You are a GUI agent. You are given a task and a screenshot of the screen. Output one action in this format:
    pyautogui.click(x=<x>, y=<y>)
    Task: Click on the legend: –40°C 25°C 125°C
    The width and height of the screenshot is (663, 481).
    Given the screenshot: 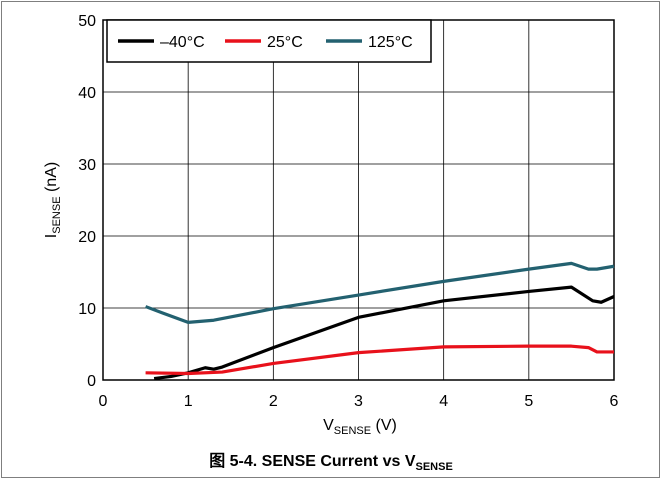 What is the action you would take?
    pyautogui.click(x=269, y=41)
    